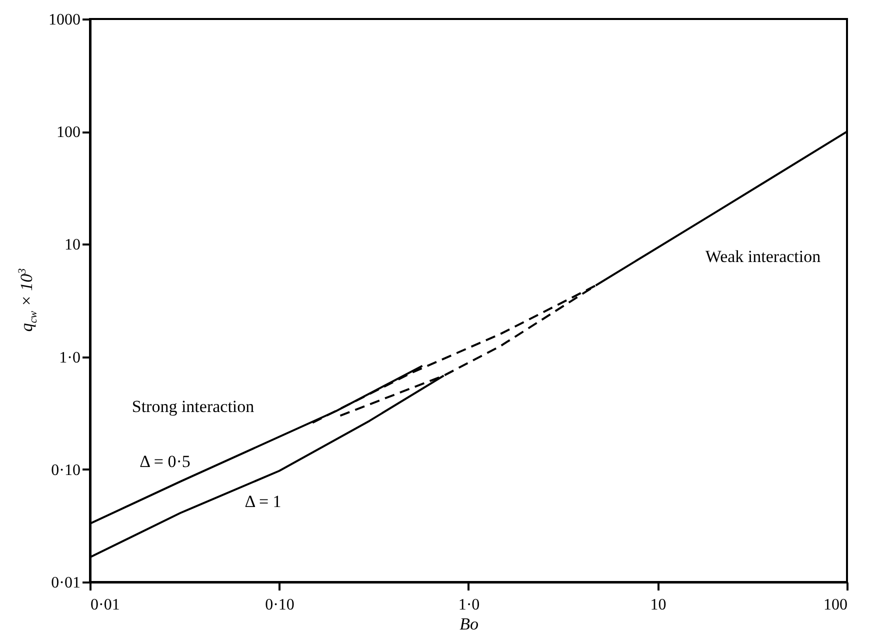 The height and width of the screenshot is (637, 870). I want to click on y-tick-label: 10, so click(72, 245).